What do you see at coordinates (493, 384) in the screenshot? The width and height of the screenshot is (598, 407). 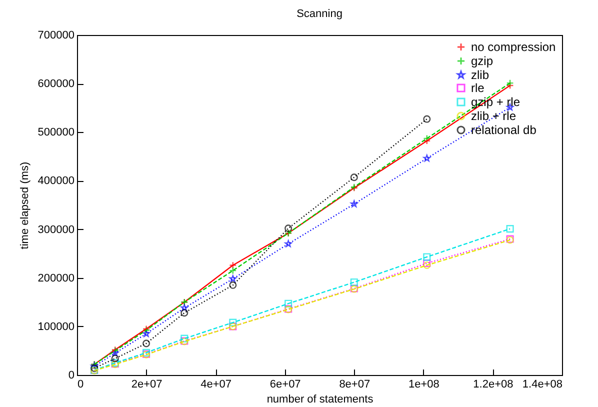 I see `x-tick-label: 1.2e+08` at bounding box center [493, 384].